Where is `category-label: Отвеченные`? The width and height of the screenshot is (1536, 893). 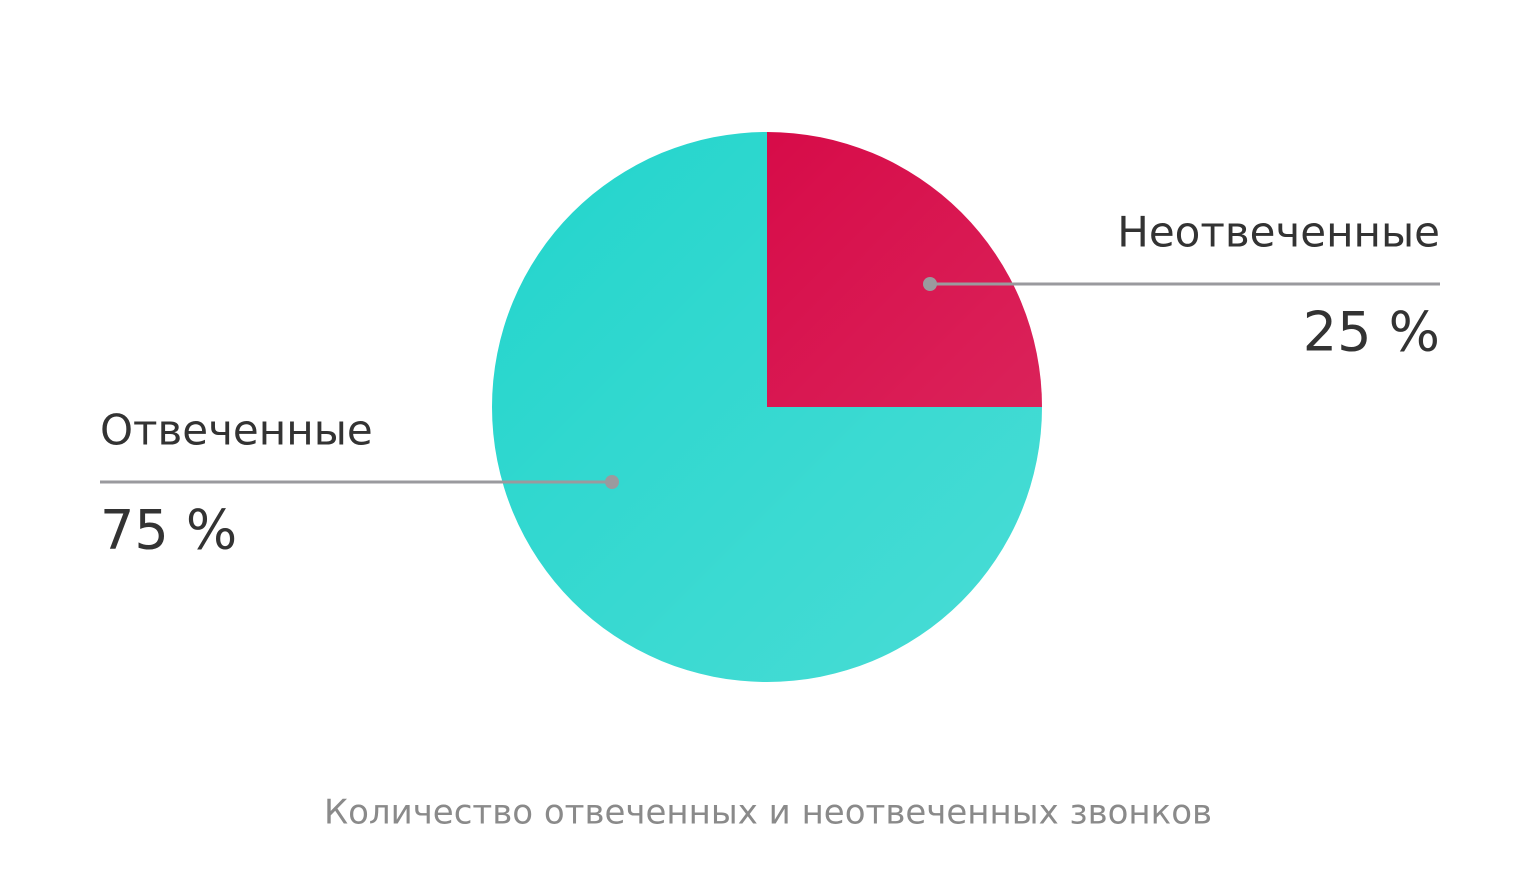
category-label: Отвеченные is located at coordinates (236, 430).